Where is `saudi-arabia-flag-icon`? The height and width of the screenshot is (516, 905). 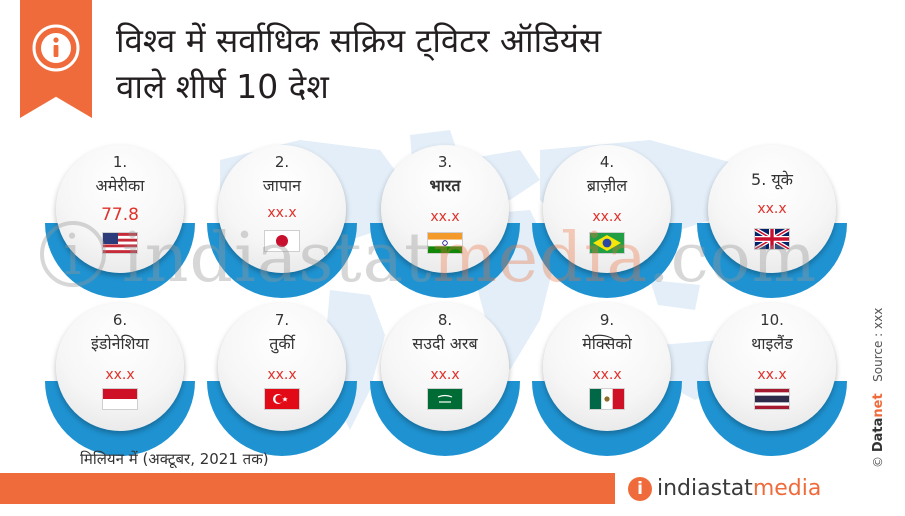 saudi-arabia-flag-icon is located at coordinates (445, 399).